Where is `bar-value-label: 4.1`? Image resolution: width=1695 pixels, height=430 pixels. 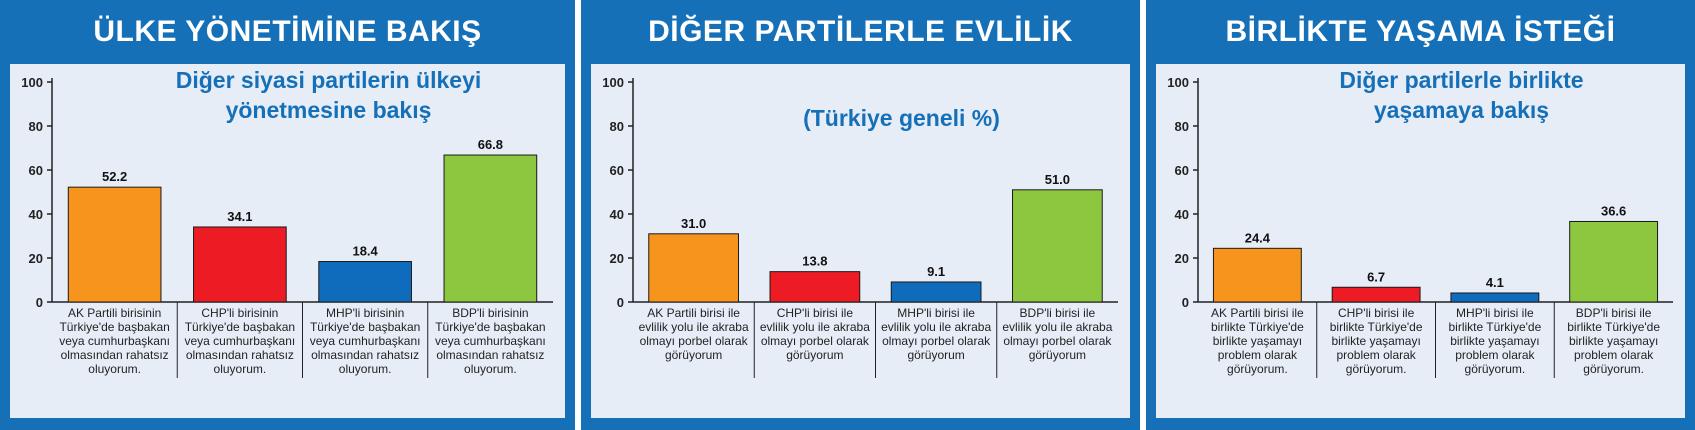
bar-value-label: 4.1 is located at coordinates (1495, 282).